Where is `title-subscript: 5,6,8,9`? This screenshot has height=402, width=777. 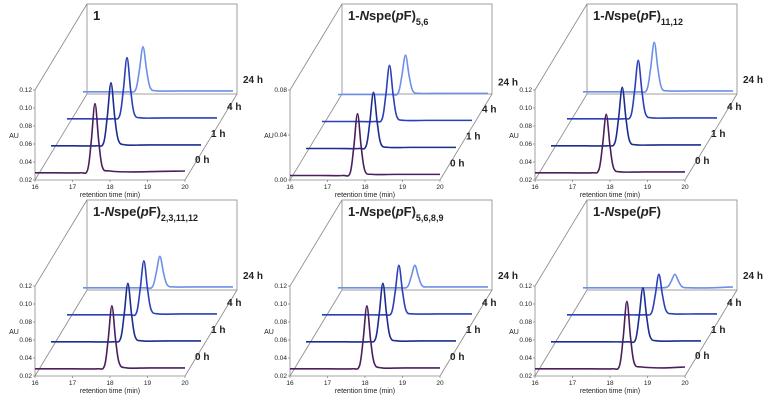
title-subscript: 5,6,8,9 is located at coordinates (430, 218).